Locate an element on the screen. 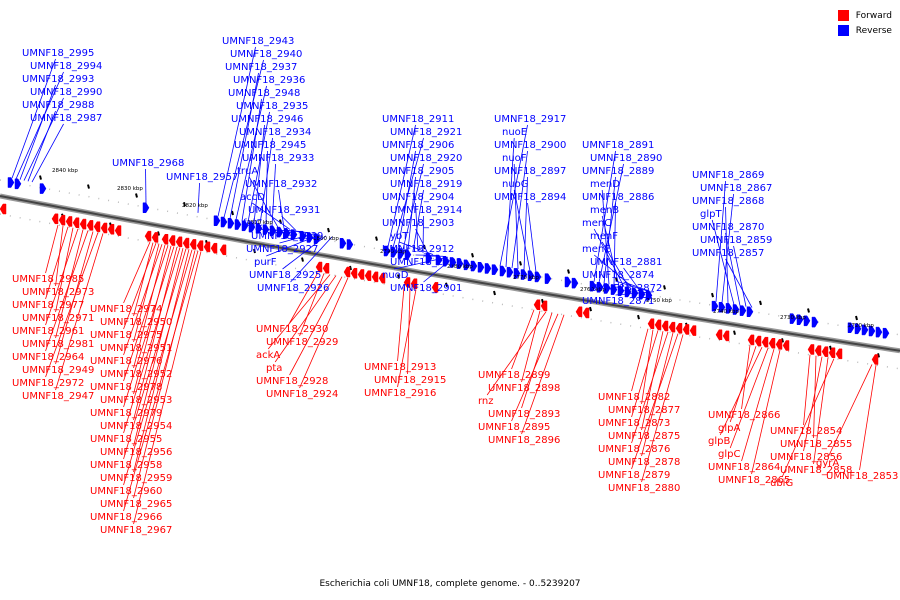  forward-gene-label: UMNF18_2877 is located at coordinates (644, 410).